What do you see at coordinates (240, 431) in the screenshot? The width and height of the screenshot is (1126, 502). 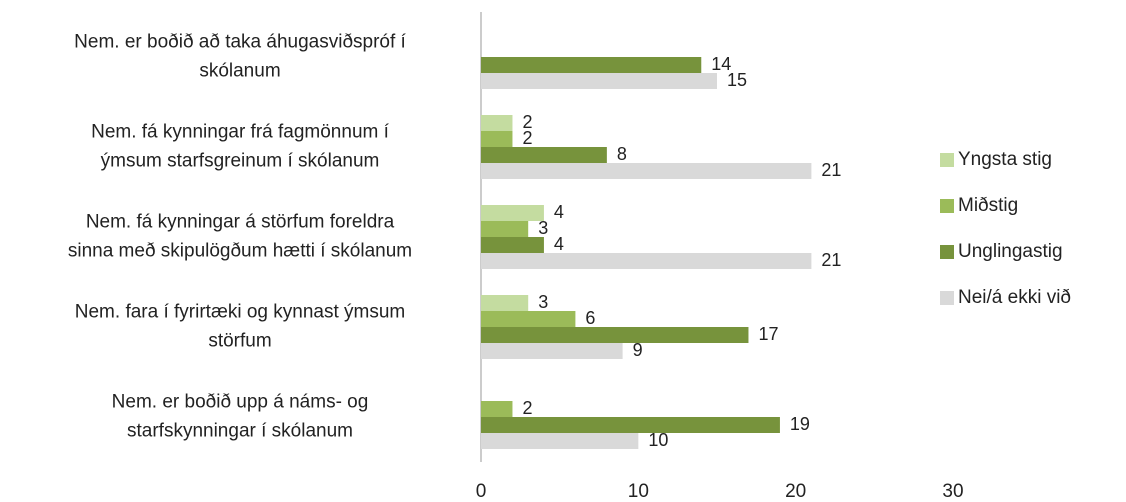 I see `category-label: starfskynningar í skólanum` at bounding box center [240, 431].